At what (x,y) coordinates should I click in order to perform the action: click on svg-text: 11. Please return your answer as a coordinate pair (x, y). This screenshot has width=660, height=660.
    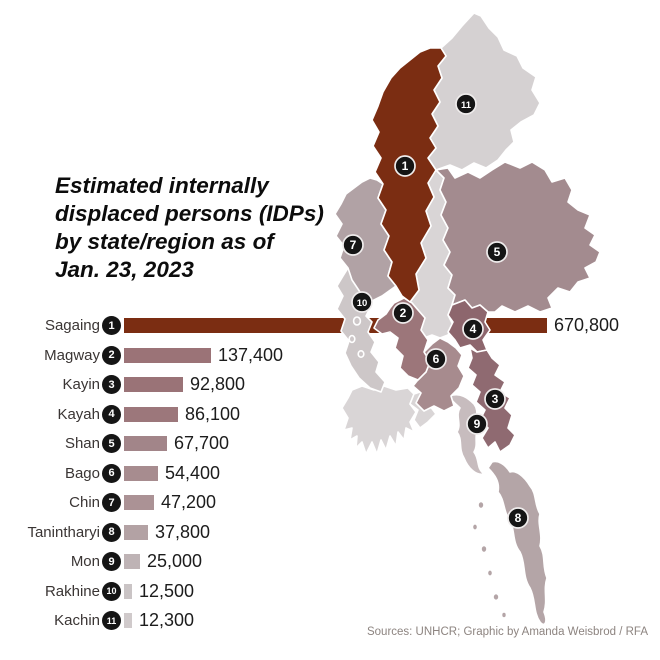
    Looking at the image, I should click on (466, 105).